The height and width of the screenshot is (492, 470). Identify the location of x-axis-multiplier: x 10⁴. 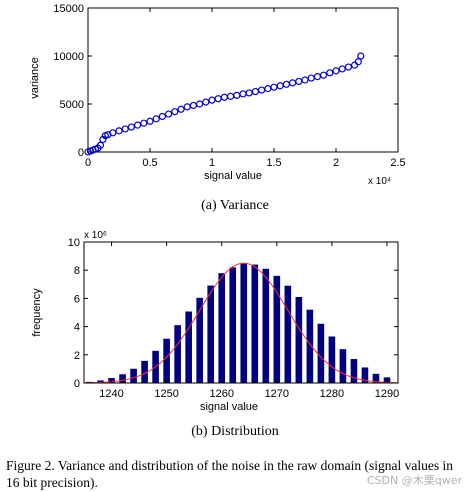
(379, 181).